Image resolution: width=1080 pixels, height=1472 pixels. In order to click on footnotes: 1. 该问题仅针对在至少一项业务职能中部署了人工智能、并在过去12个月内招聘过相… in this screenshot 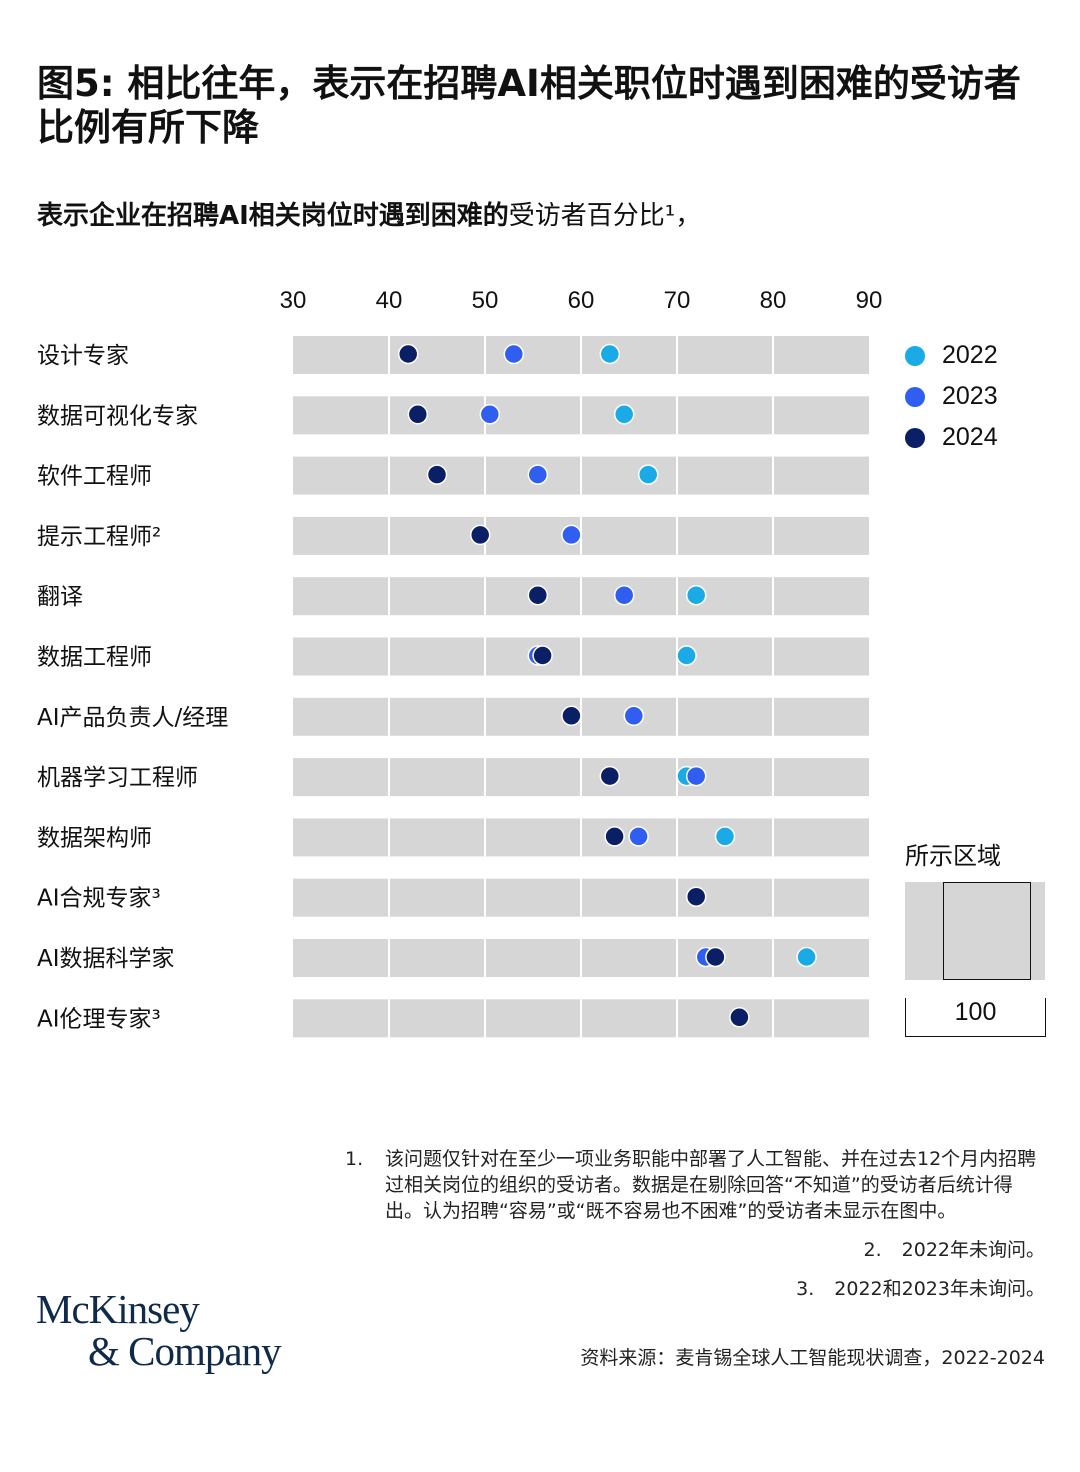, I will do `click(695, 1230)`.